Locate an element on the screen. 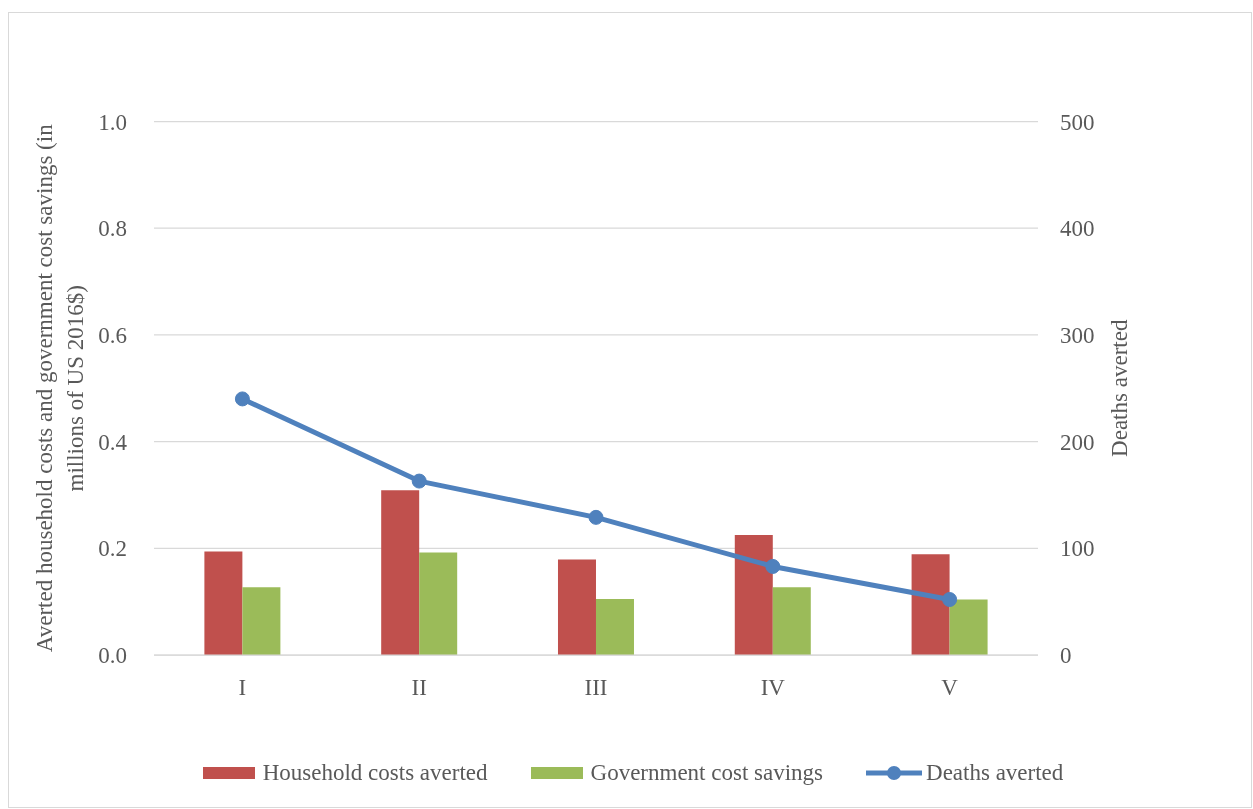 This screenshot has width=1253, height=809. y-axis-title: Averted household costs and government cost savings (in millions of US 2016$) is located at coordinates (59, 388).